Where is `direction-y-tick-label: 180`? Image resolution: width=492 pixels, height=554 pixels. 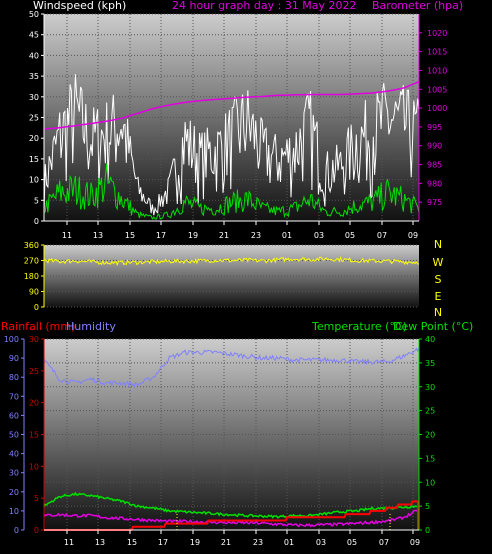 direction-y-tick-label: 180 is located at coordinates (31, 276).